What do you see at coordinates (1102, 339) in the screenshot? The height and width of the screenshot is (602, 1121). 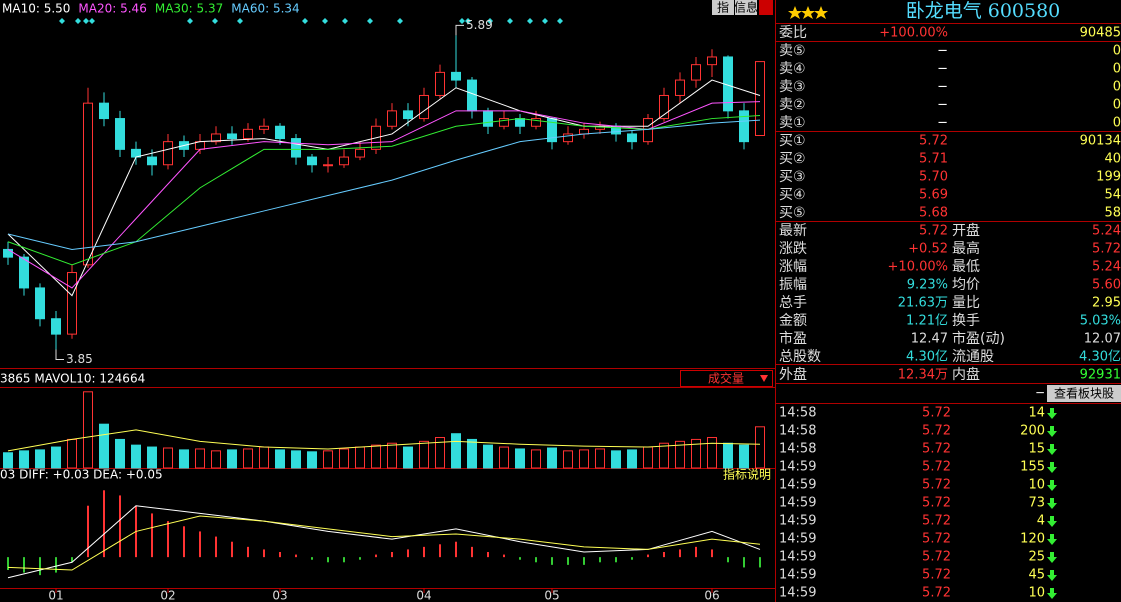 I see `stat-value: 12.07` at bounding box center [1102, 339].